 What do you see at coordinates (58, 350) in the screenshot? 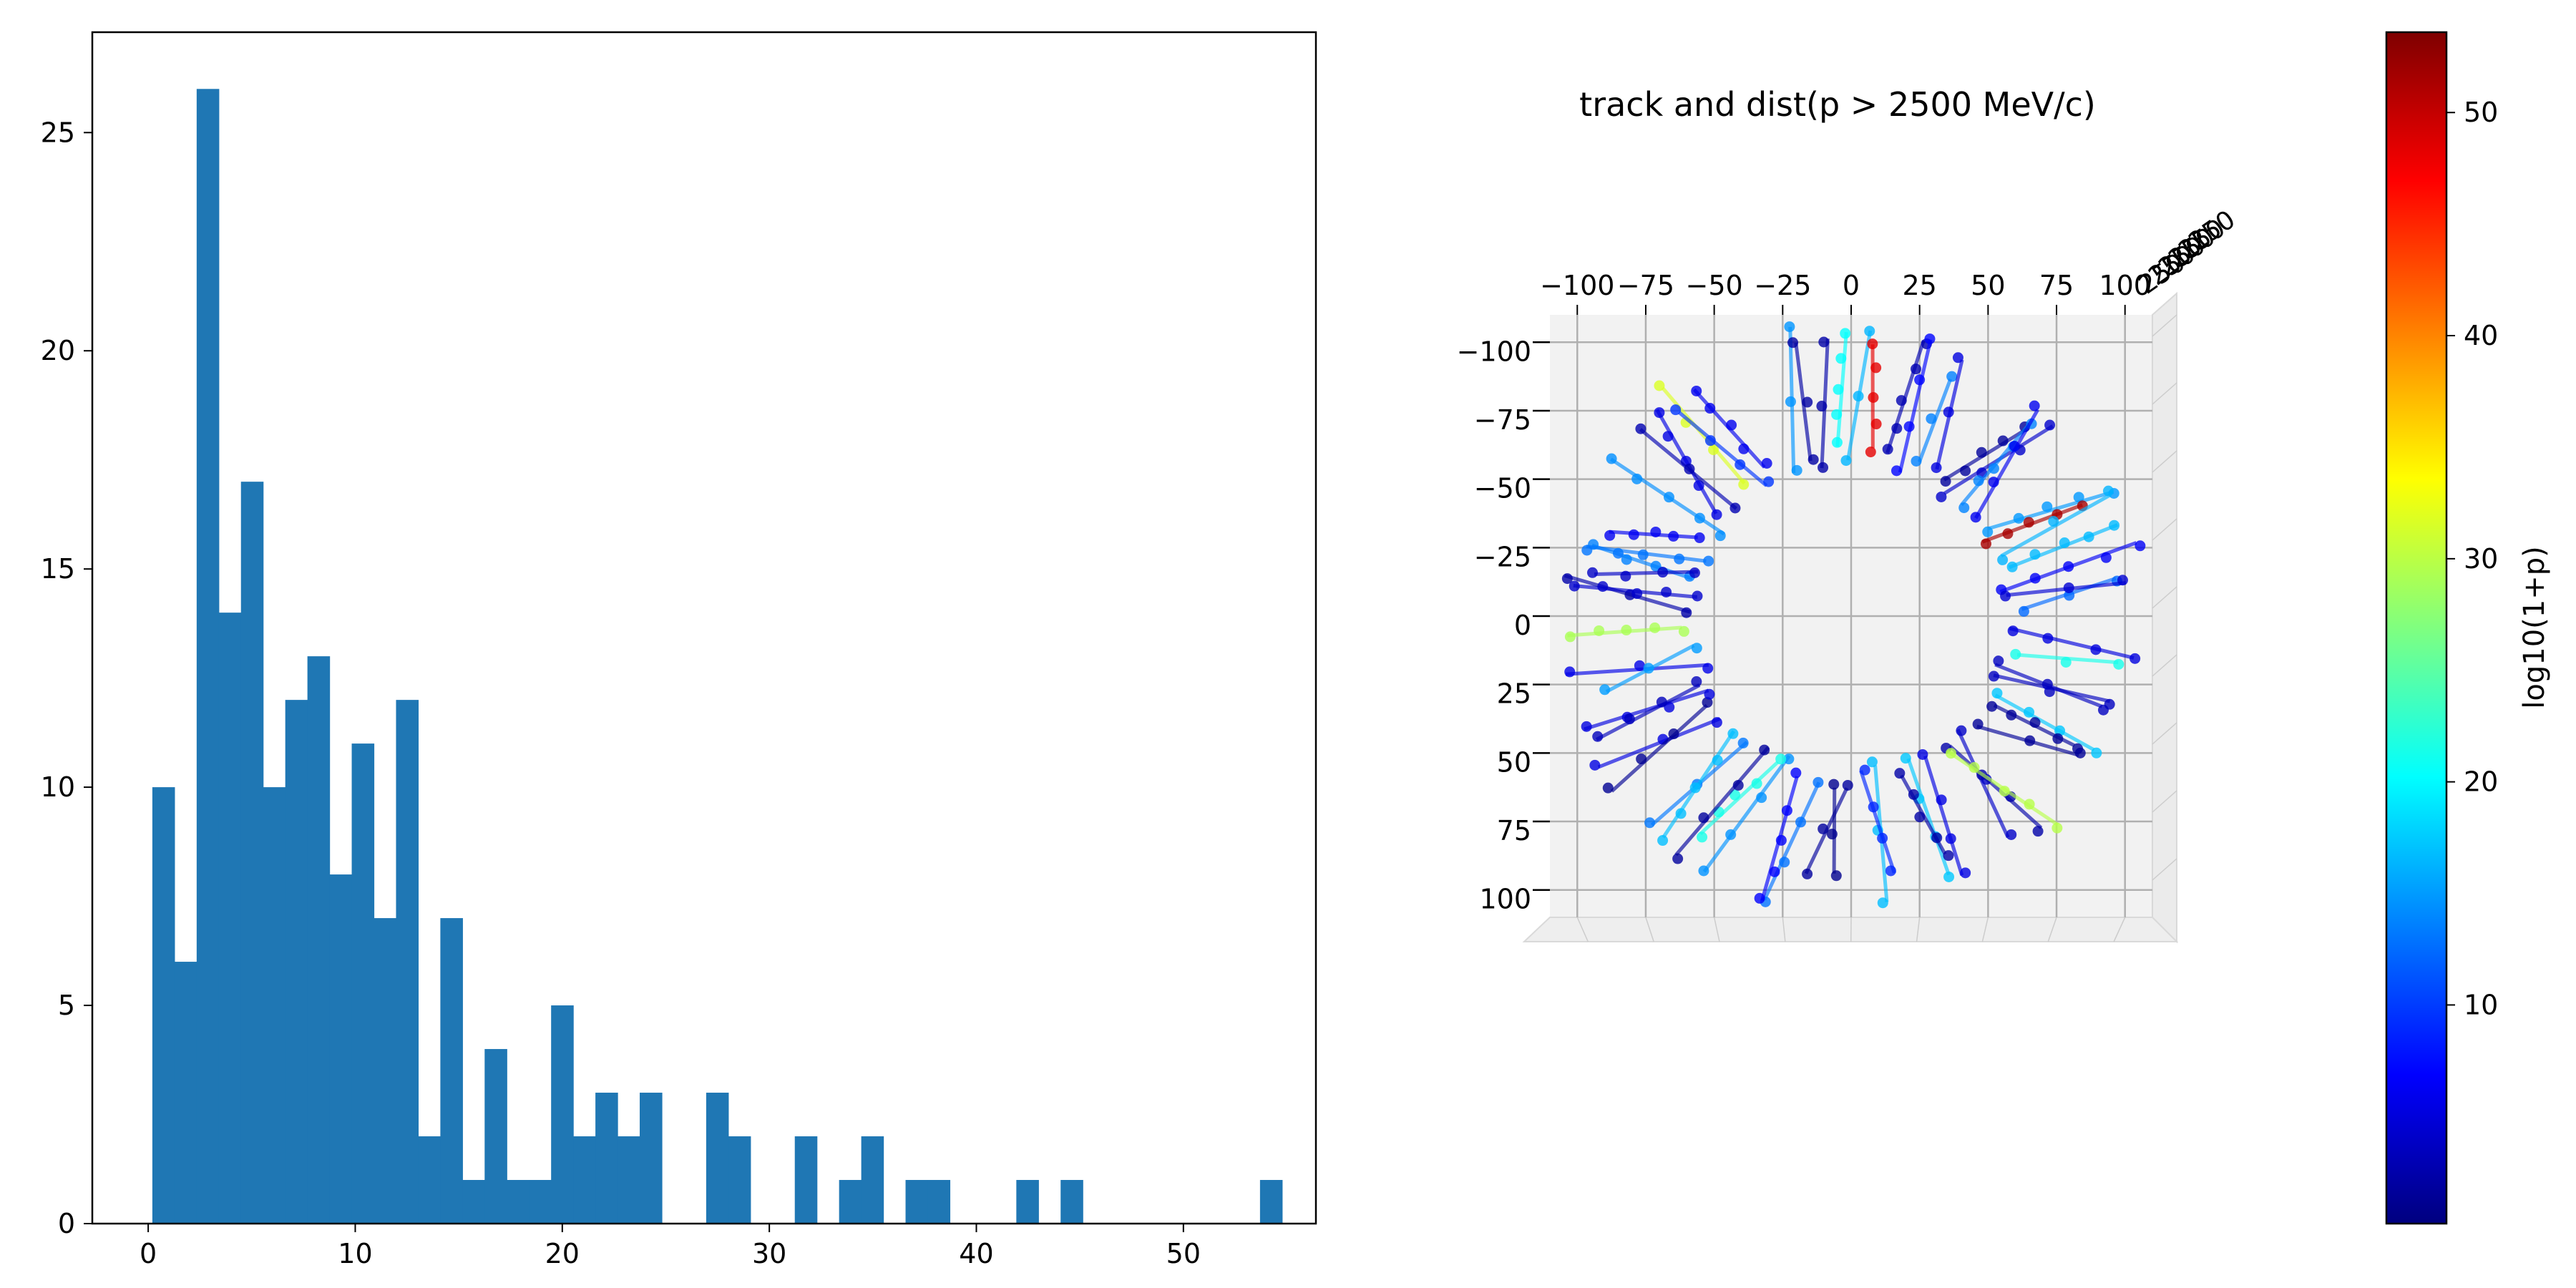
I see `y-tick-label: 20` at bounding box center [58, 350].